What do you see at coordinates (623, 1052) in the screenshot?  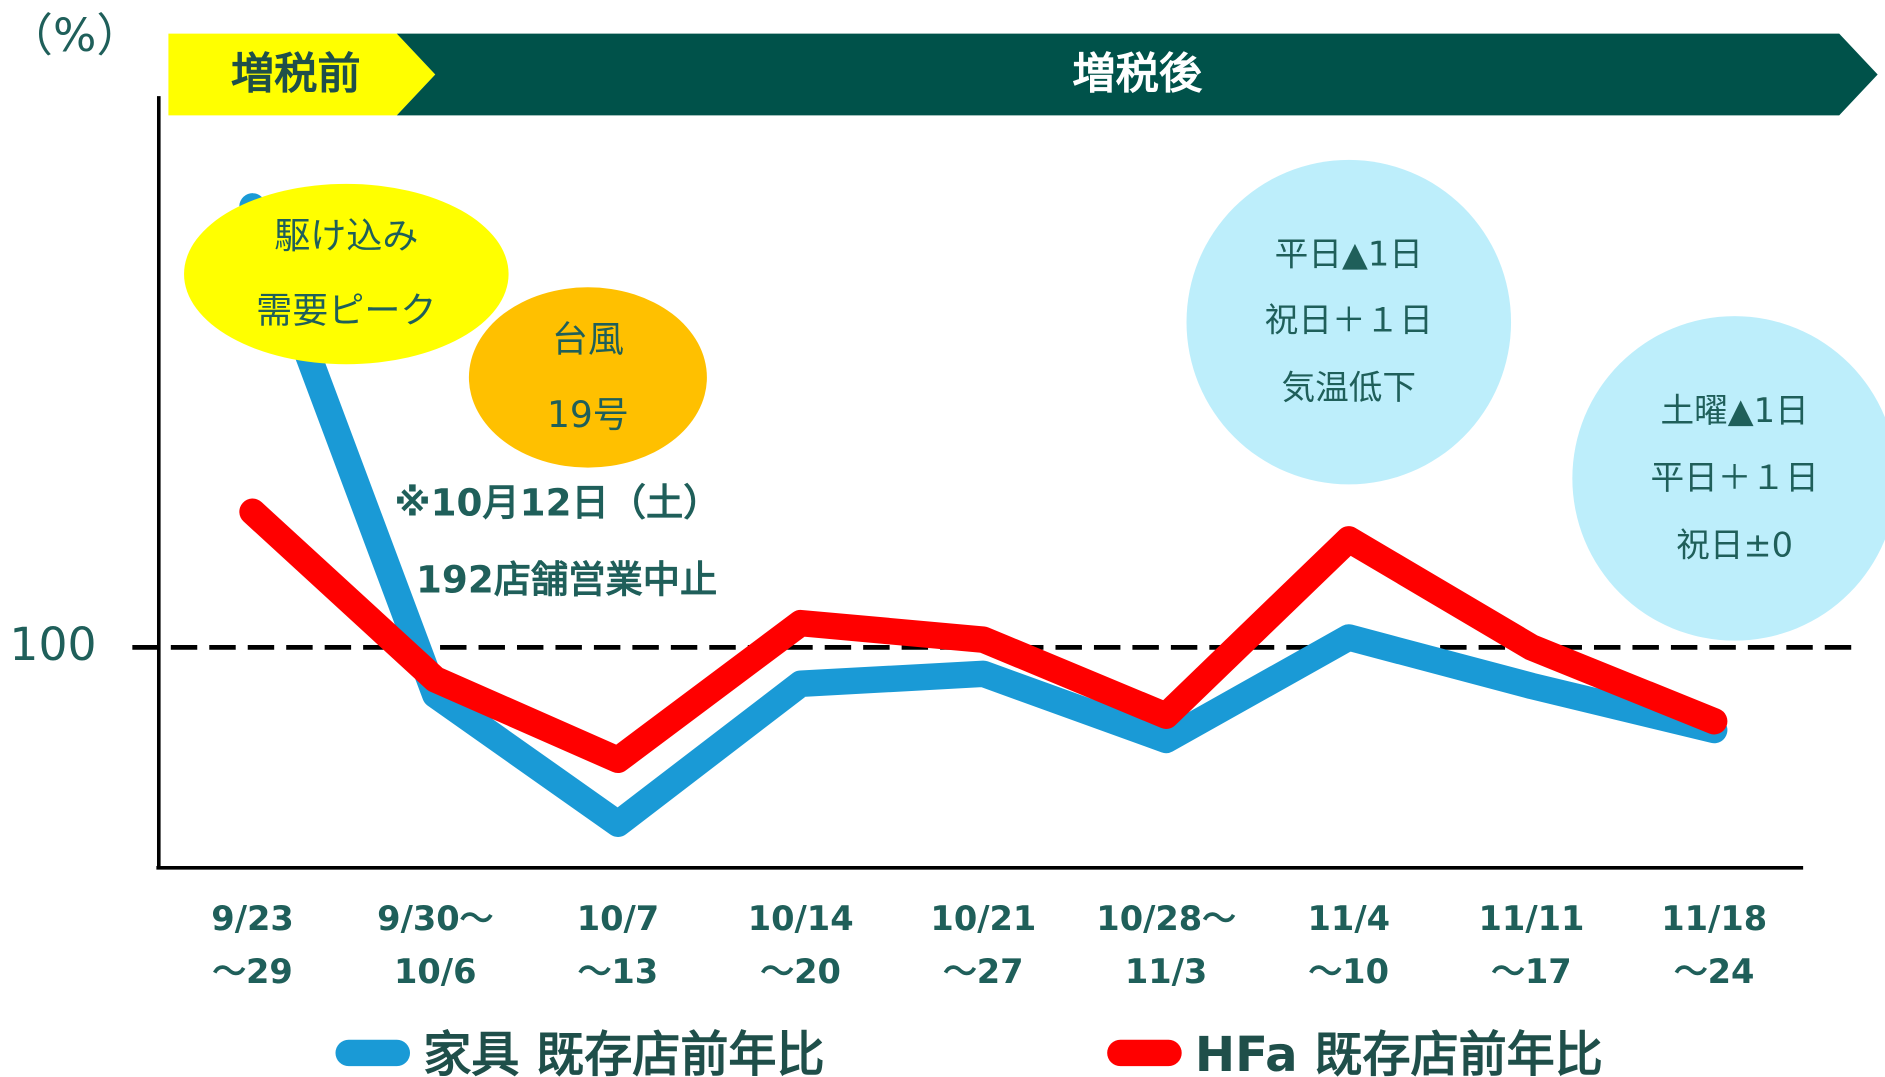 I see `legend-label: 家具 既存店前年比` at bounding box center [623, 1052].